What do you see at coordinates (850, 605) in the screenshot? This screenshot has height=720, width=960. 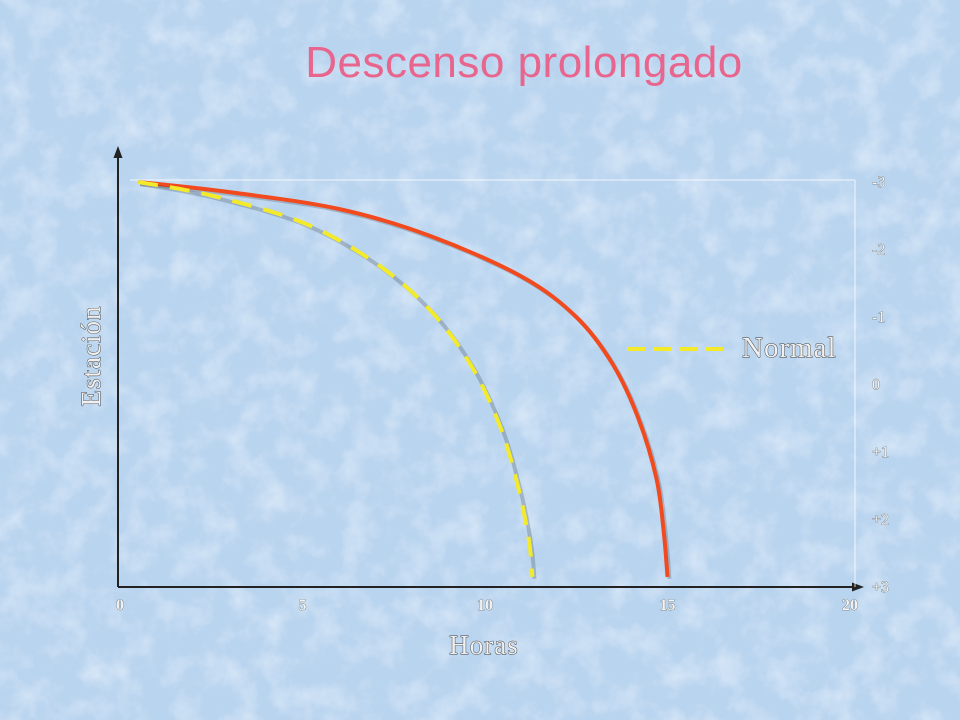 I see `x-tick-label: 20` at bounding box center [850, 605].